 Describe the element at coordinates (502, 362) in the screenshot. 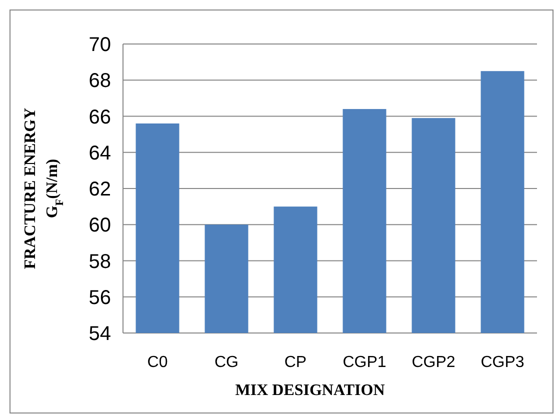

I see `x-tick-label: CGP3` at that location.